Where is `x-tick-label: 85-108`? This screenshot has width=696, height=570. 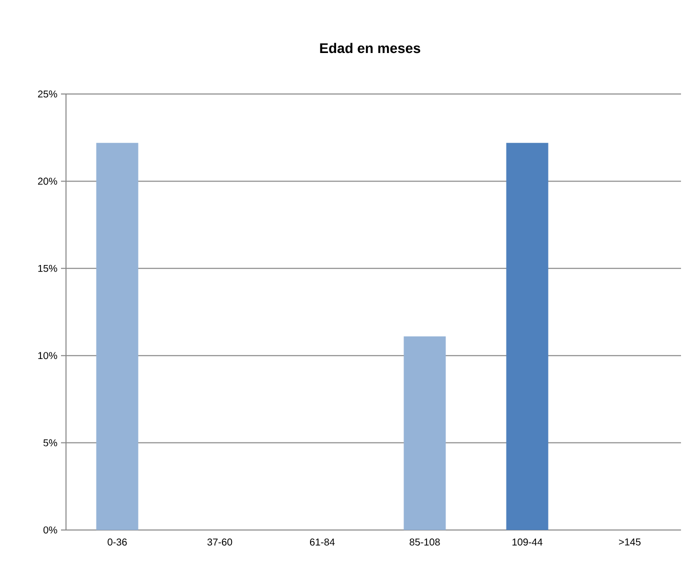 x-tick-label: 85-108 is located at coordinates (425, 542).